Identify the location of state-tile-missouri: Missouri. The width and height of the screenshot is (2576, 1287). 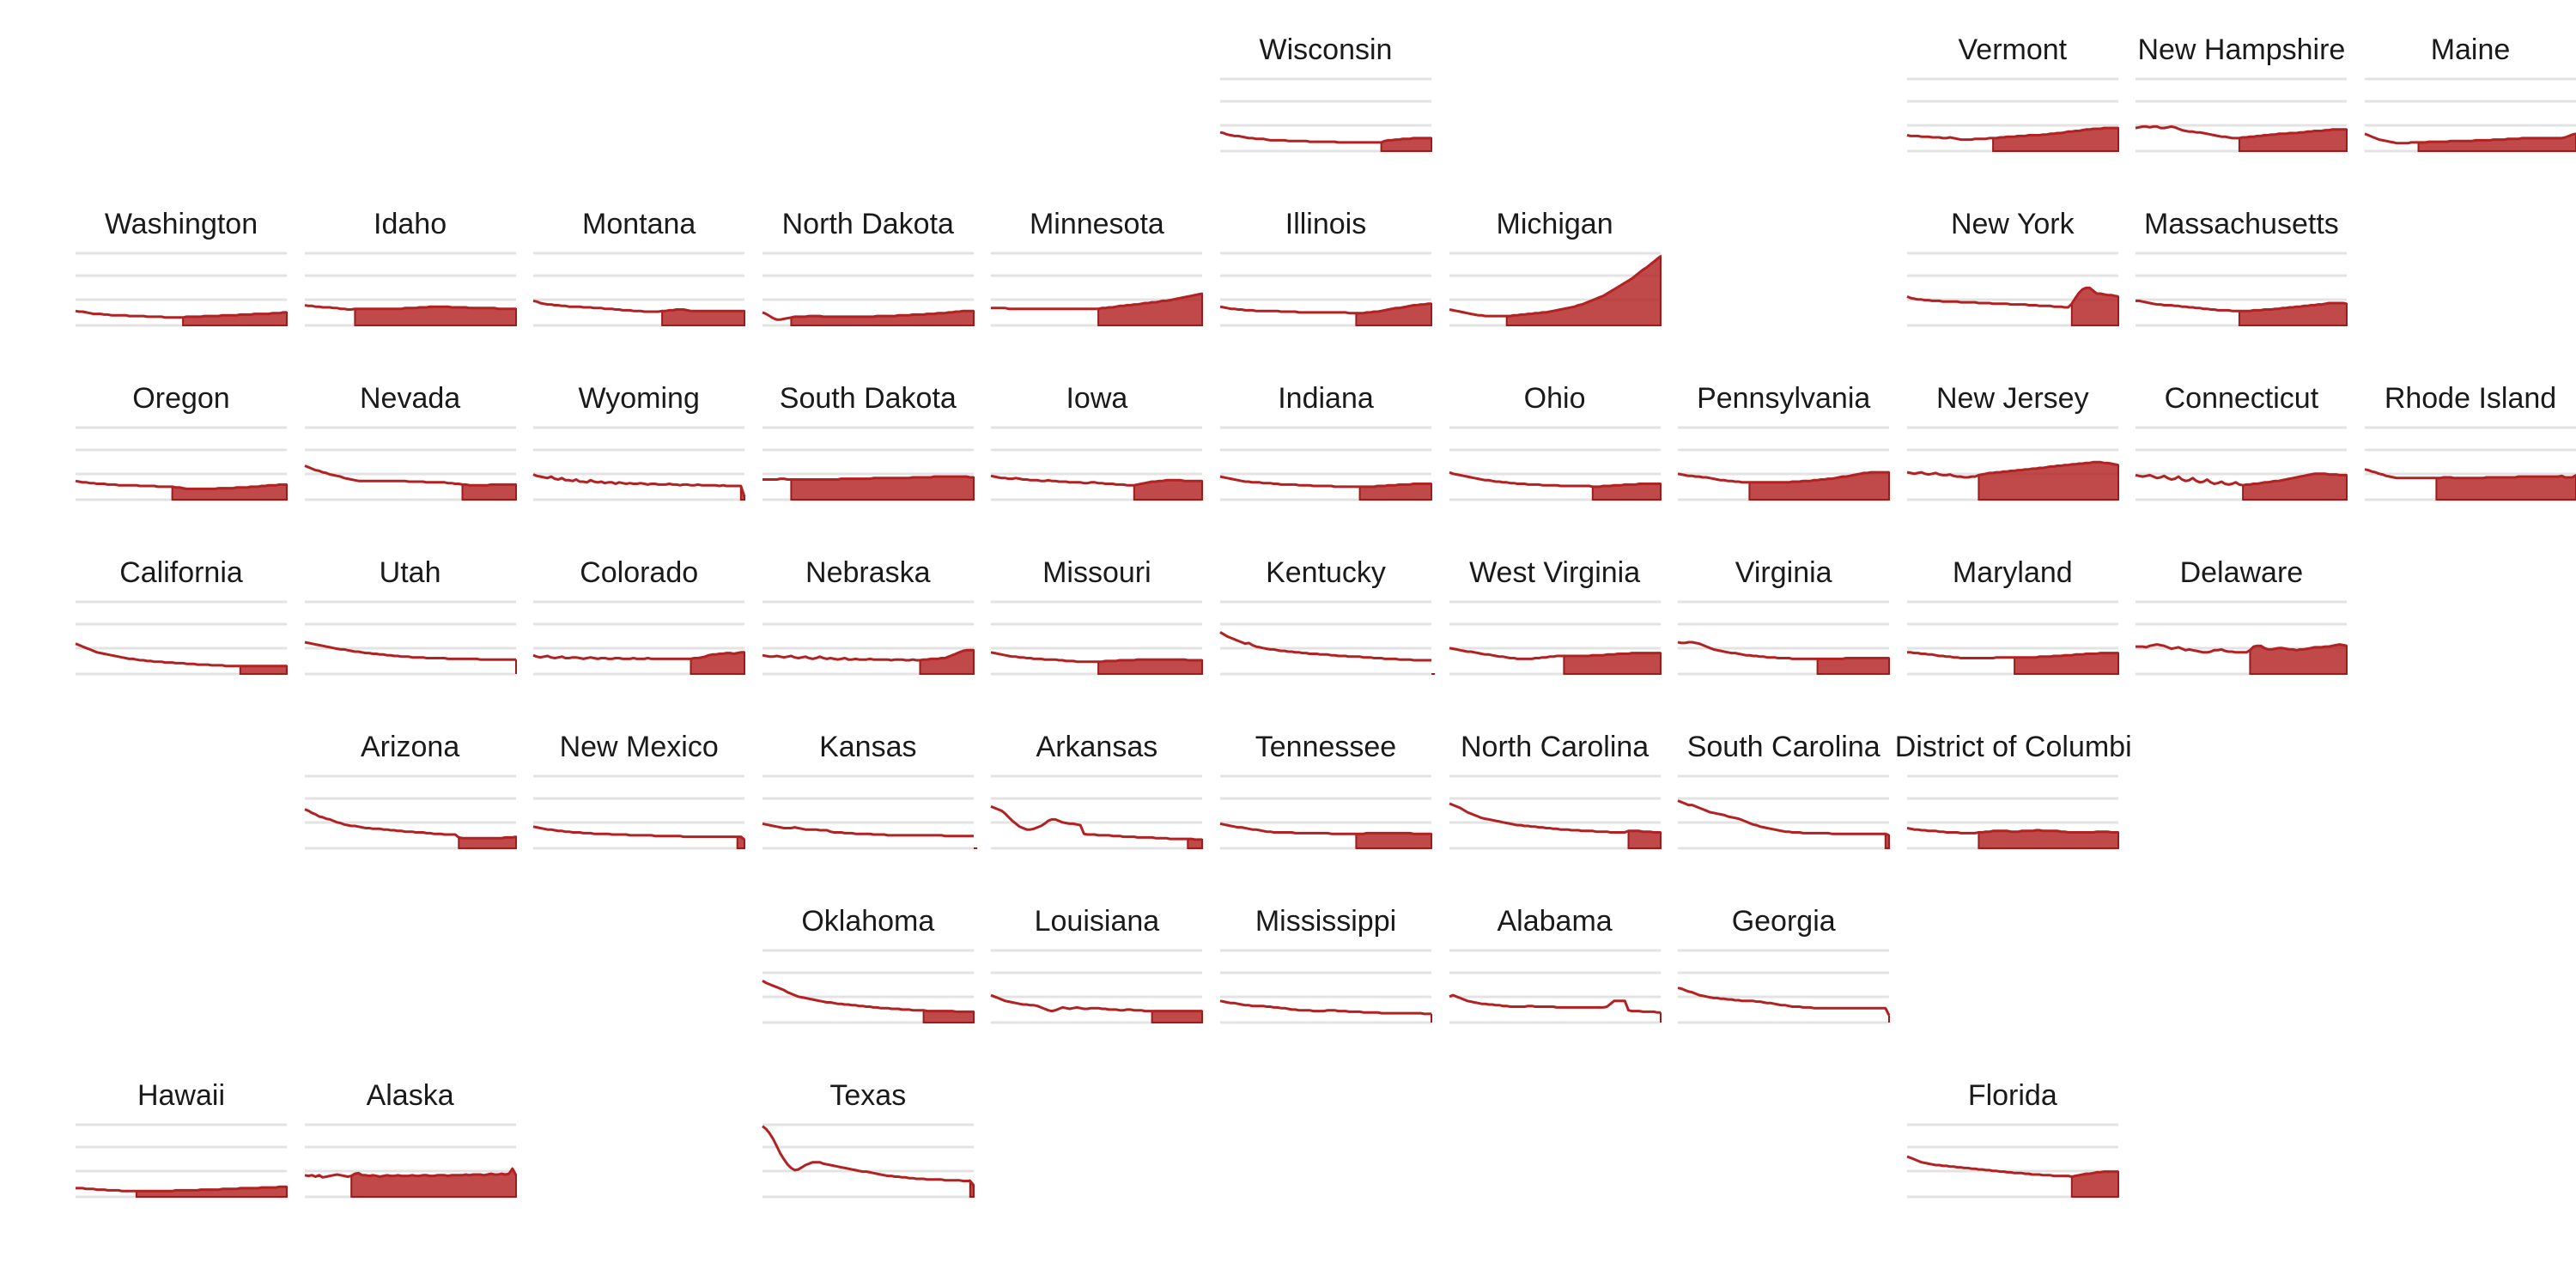
(1097, 615).